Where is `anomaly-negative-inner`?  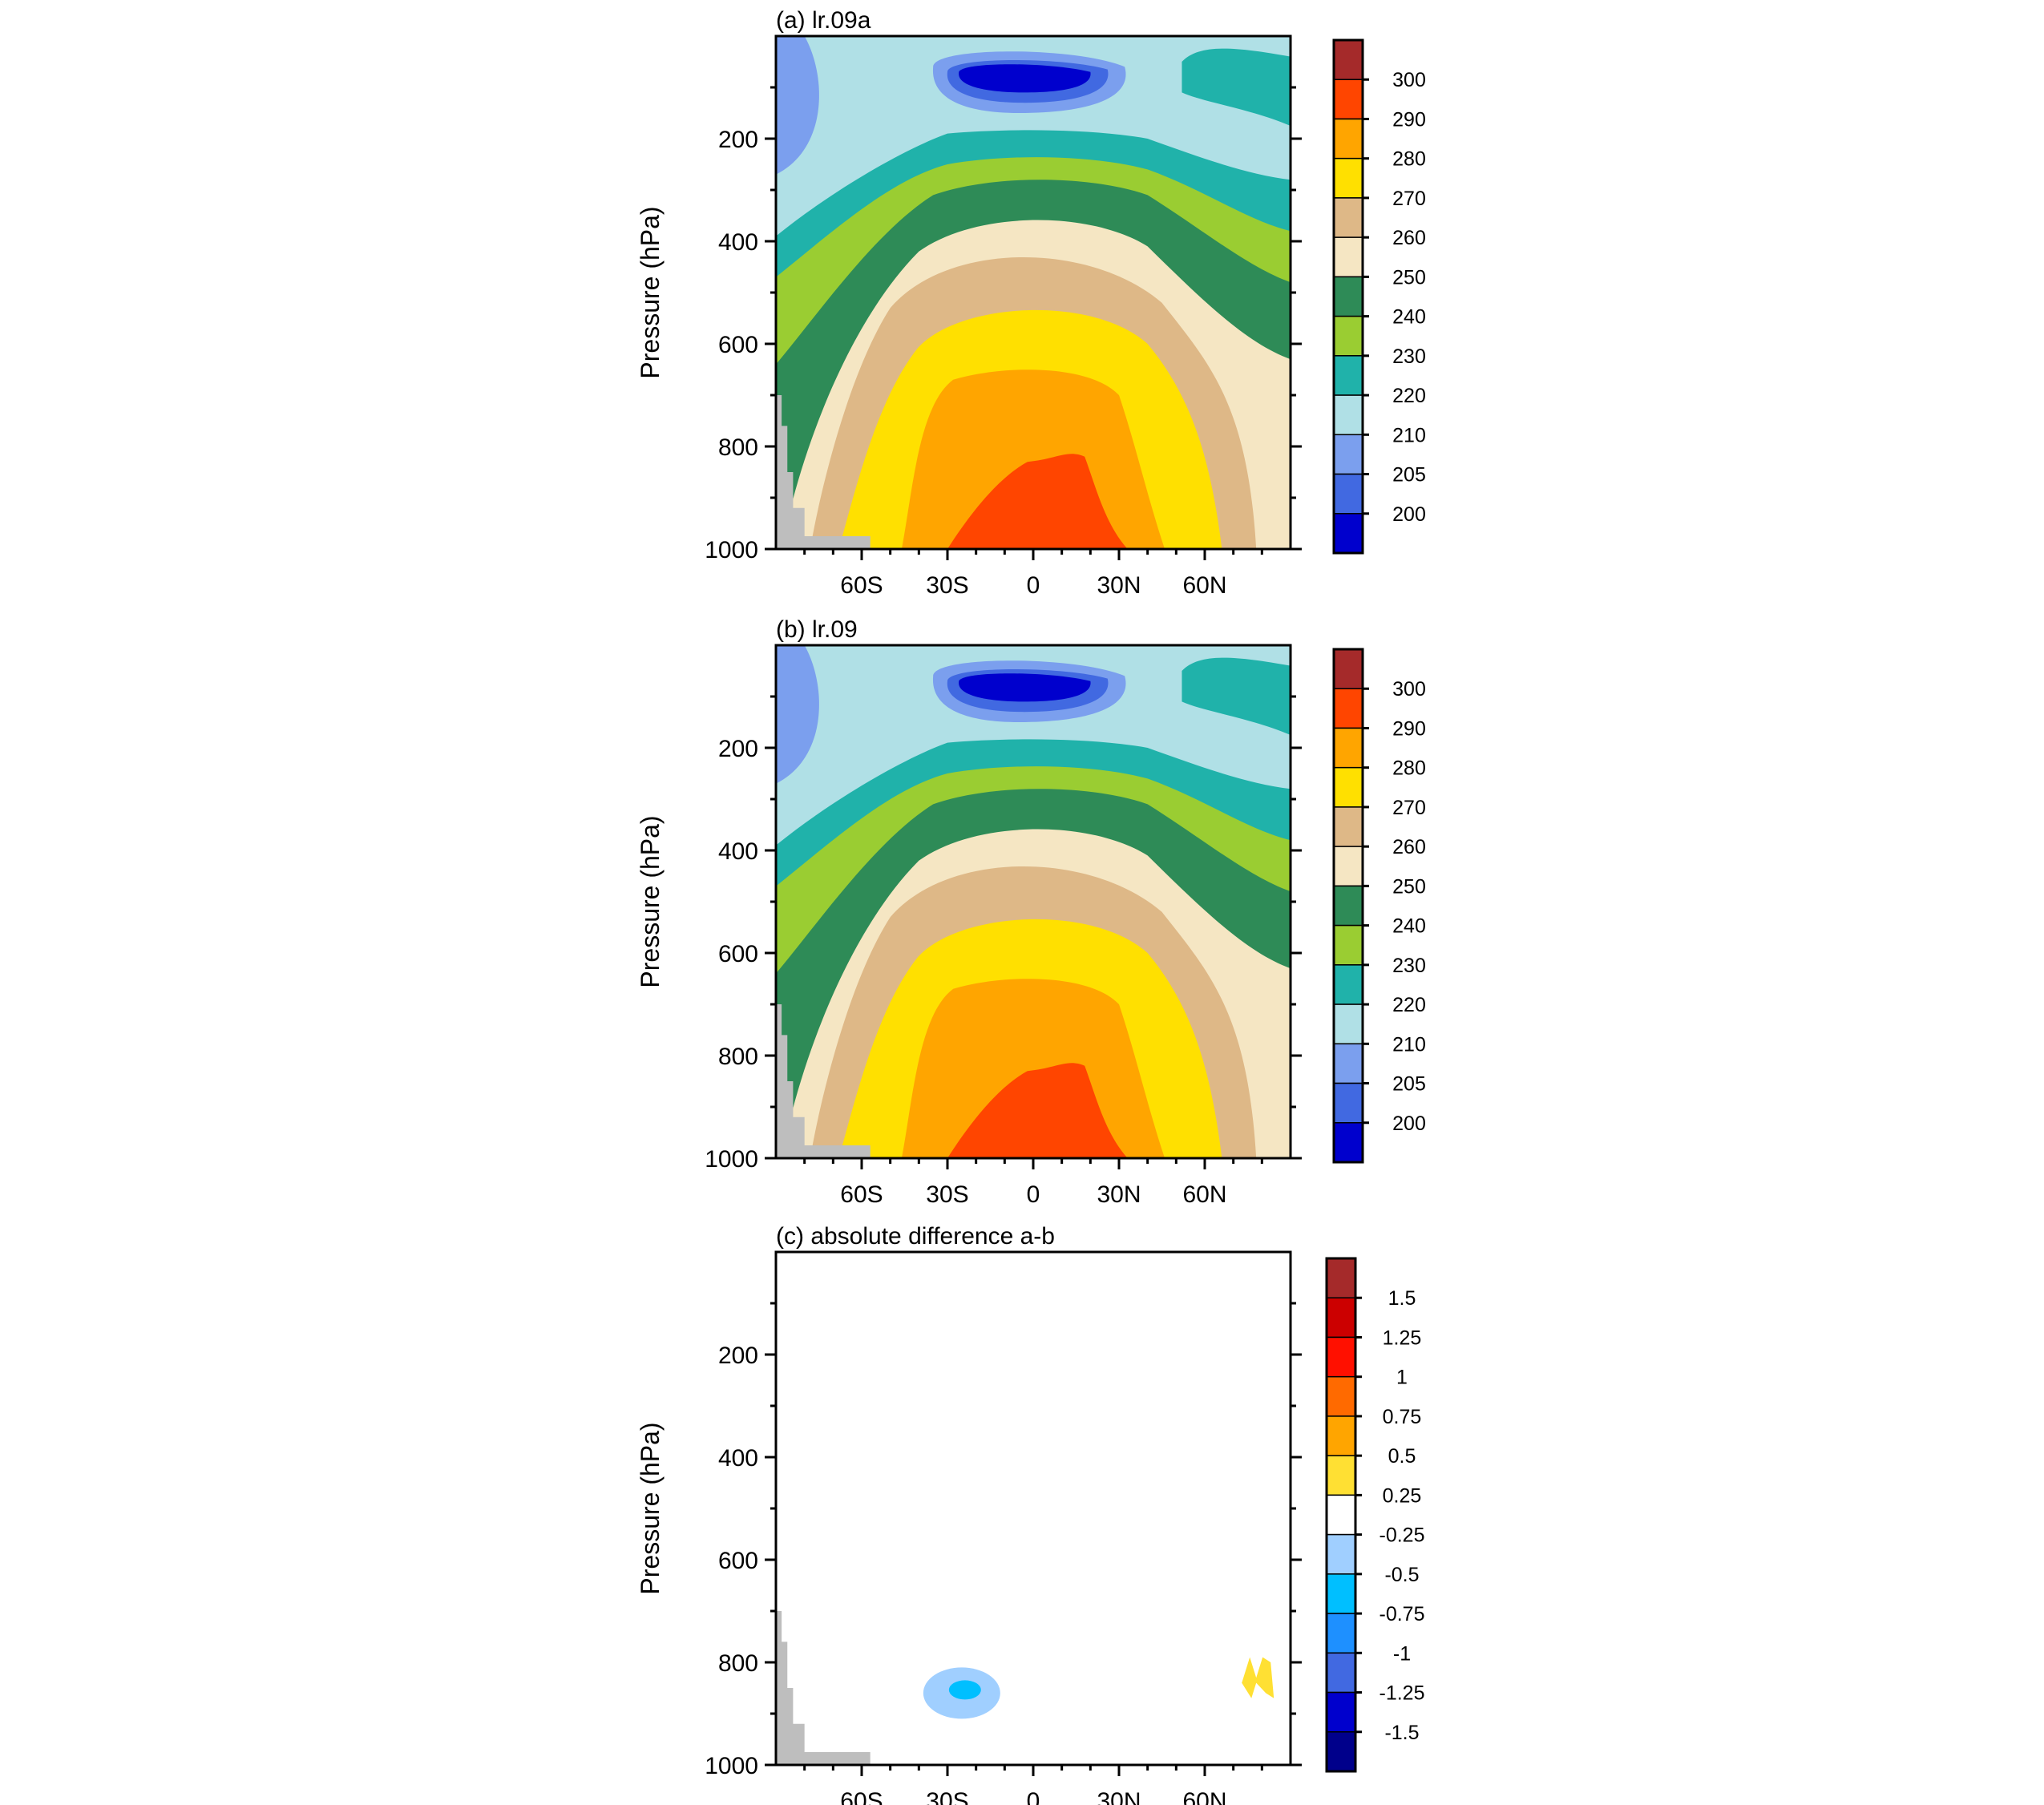 anomaly-negative-inner is located at coordinates (964, 1690).